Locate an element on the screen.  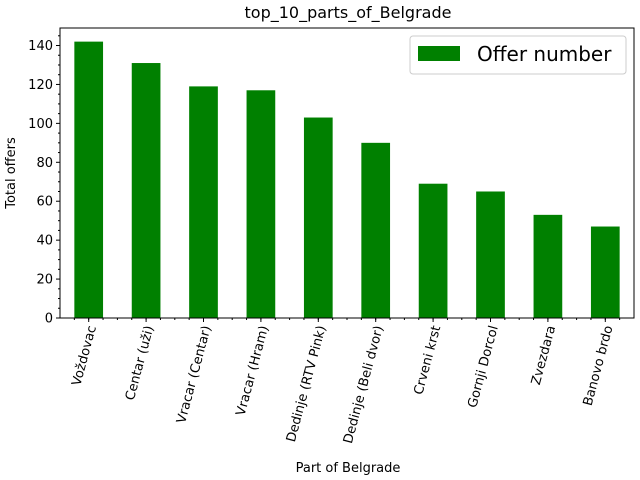
x-tick-label-0: Voždovac is located at coordinates (84, 355).